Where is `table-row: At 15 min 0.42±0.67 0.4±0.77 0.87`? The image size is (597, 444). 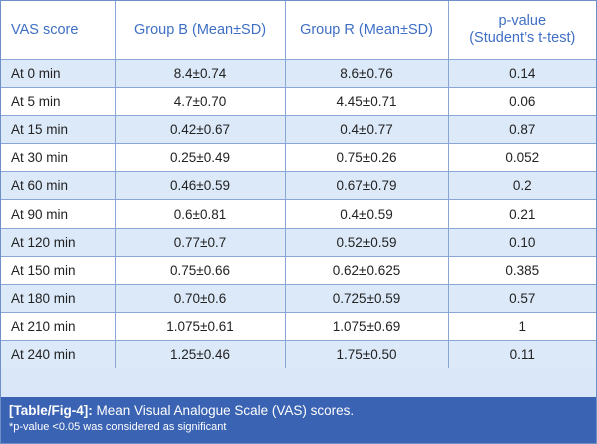
table-row: At 15 min 0.42±0.67 0.4±0.77 0.87 is located at coordinates (298, 130).